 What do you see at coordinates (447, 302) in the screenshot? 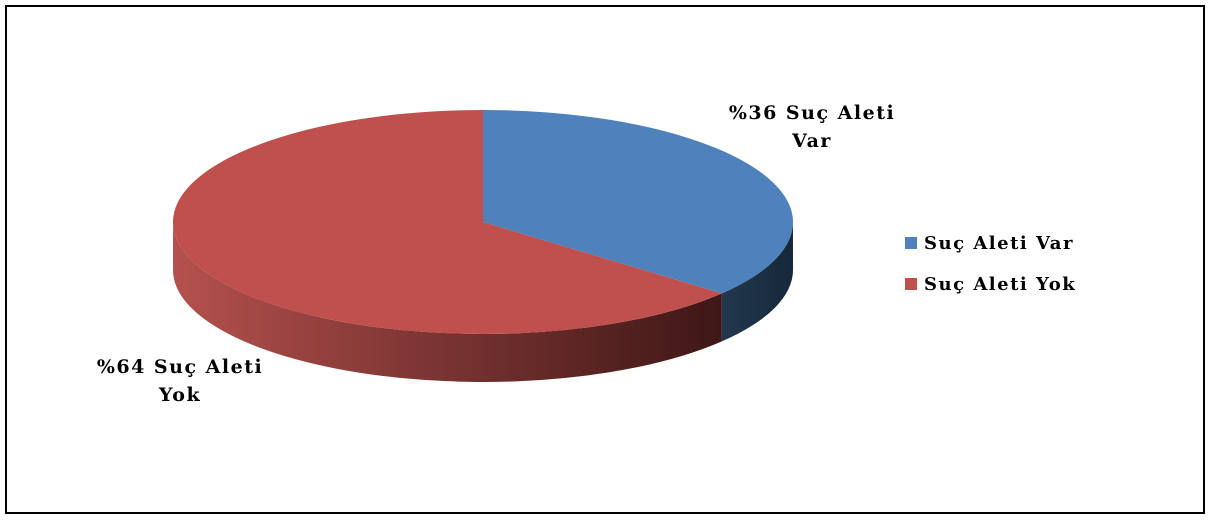
I see `pie-side-yok` at bounding box center [447, 302].